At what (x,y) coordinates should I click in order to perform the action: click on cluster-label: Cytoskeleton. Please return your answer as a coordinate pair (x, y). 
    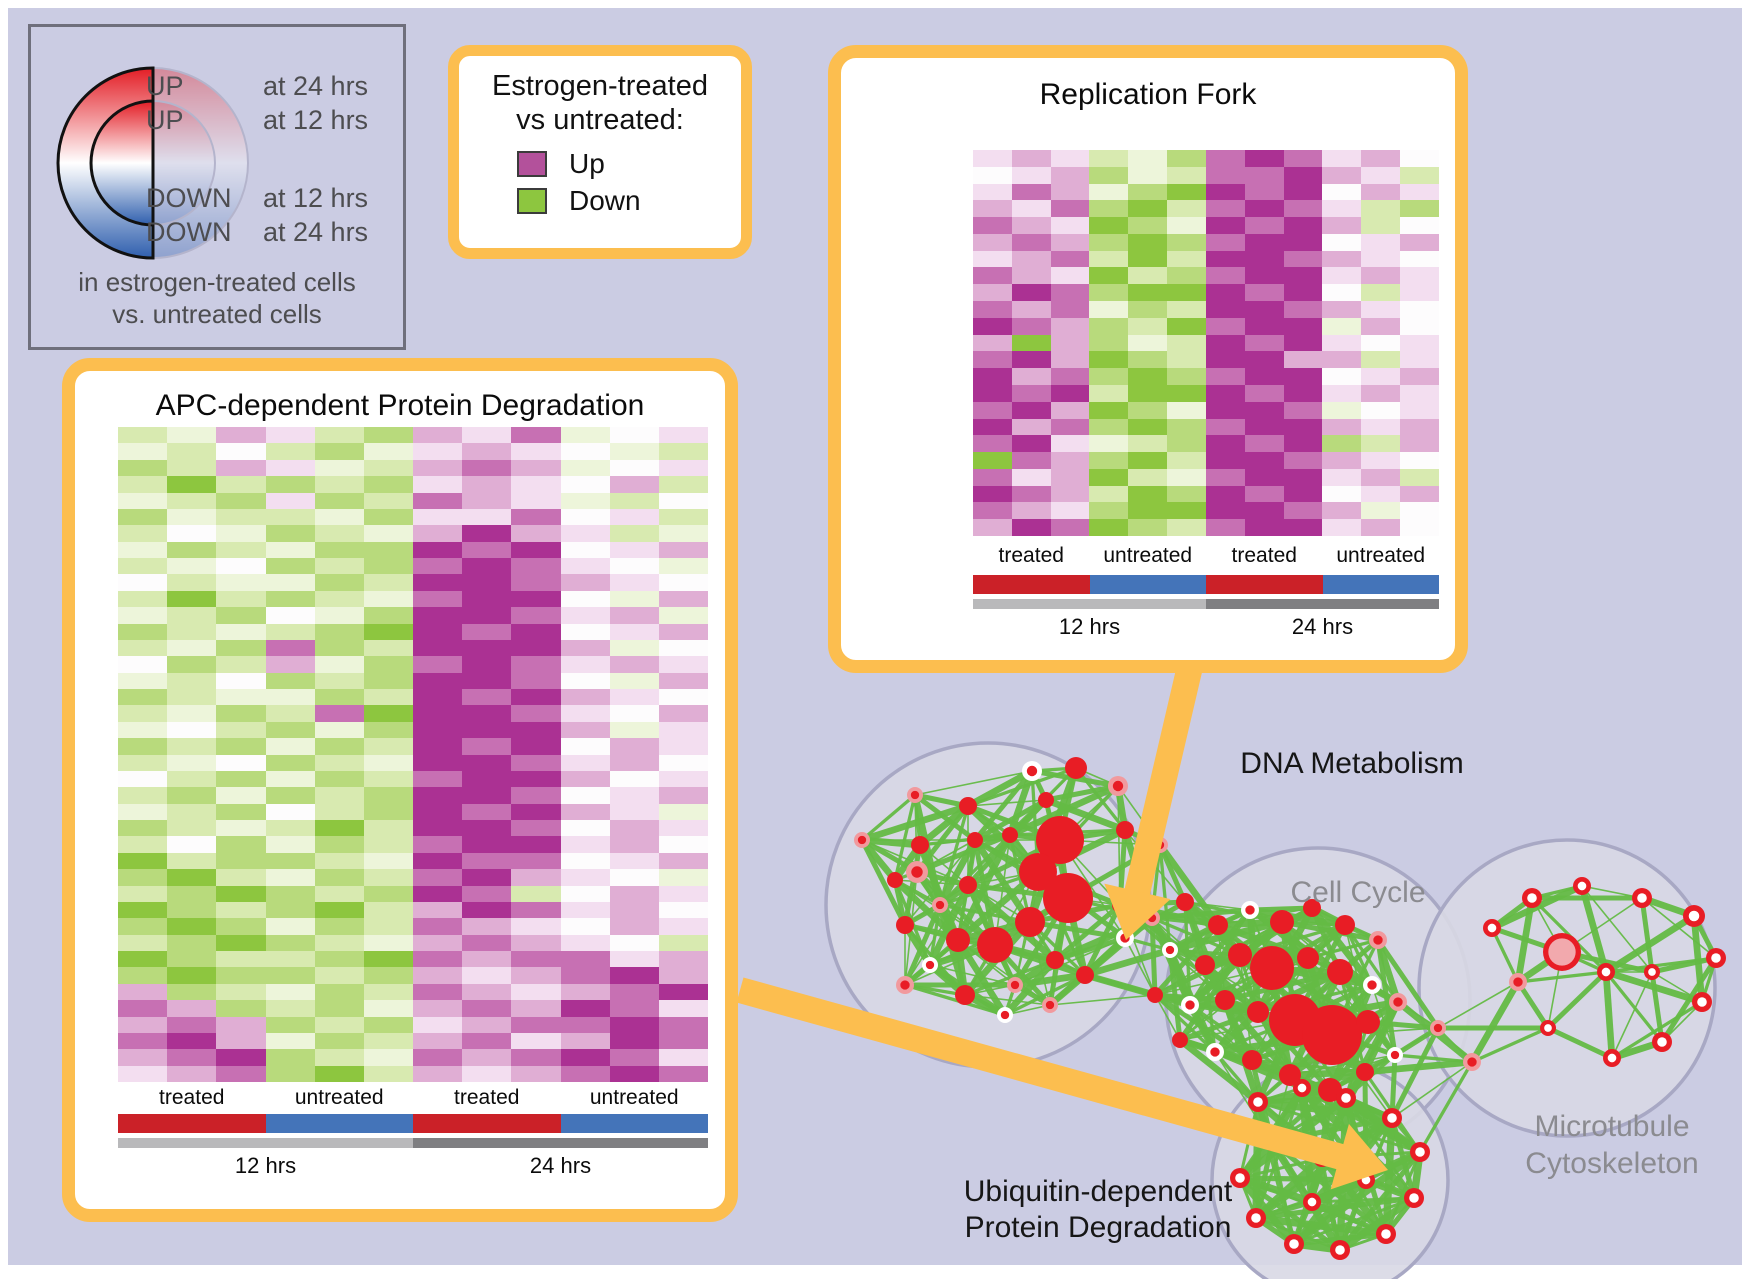
    Looking at the image, I should click on (1612, 1163).